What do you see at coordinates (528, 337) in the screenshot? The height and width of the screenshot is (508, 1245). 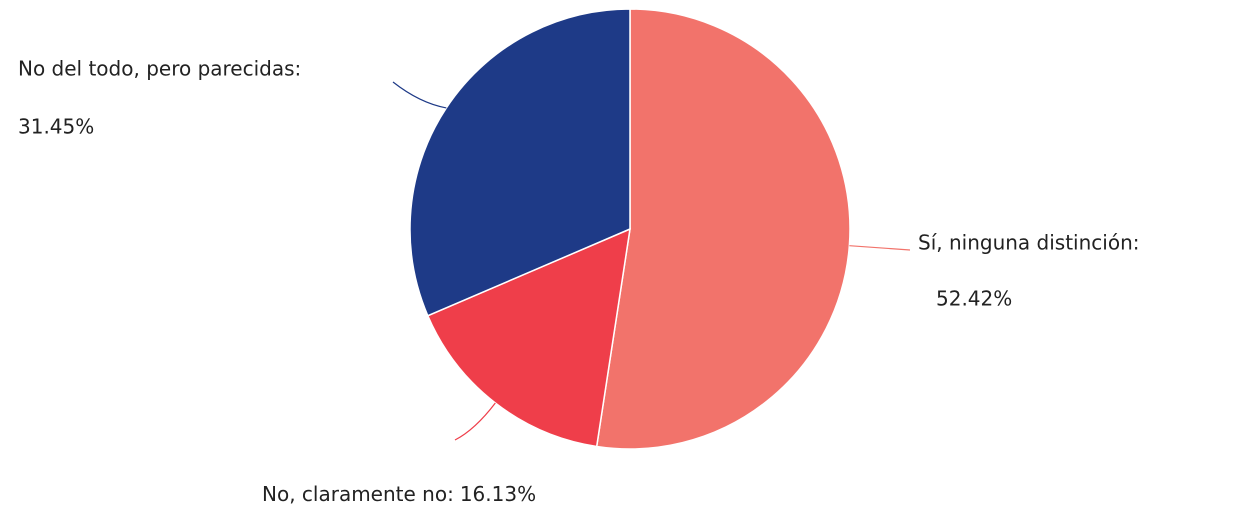 I see `pie-slice` at bounding box center [528, 337].